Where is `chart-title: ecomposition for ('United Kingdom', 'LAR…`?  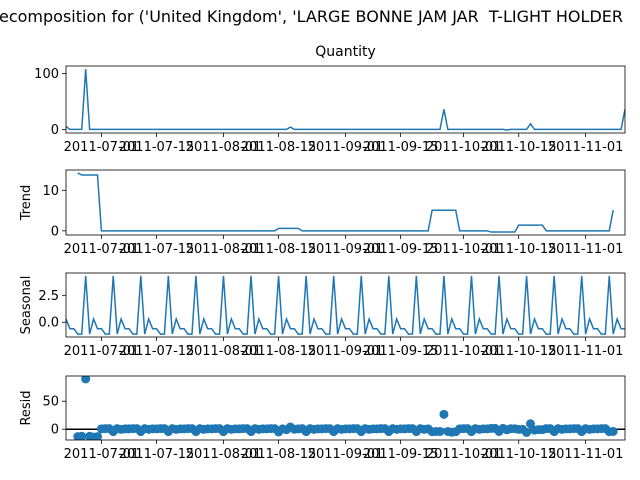
chart-title: ecomposition for ('United Kingdom', 'LAR… is located at coordinates (311, 16).